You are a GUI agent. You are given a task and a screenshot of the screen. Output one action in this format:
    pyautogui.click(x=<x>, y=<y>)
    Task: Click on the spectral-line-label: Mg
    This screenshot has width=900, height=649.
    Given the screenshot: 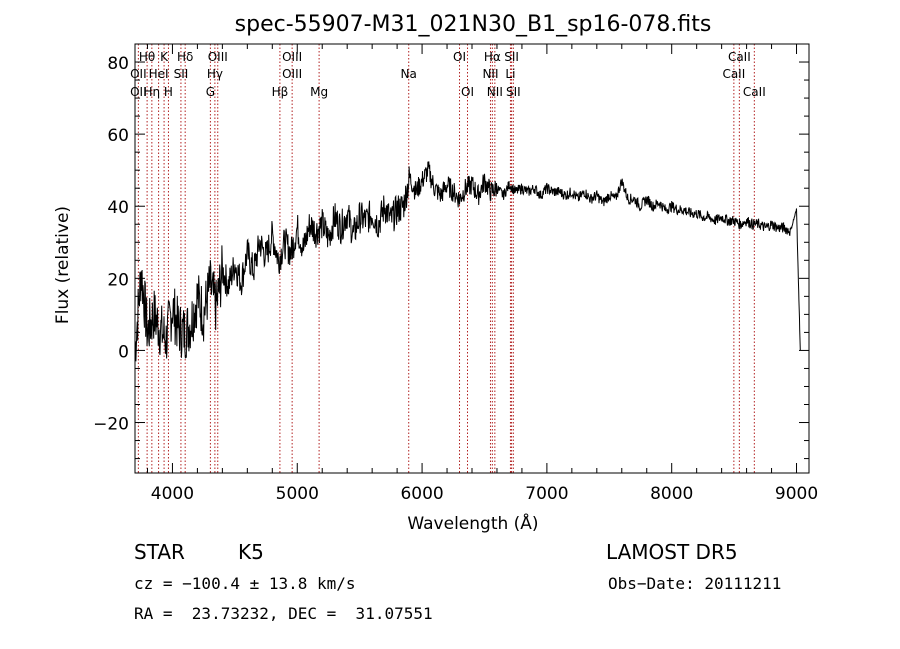 What is the action you would take?
    pyautogui.click(x=319, y=92)
    